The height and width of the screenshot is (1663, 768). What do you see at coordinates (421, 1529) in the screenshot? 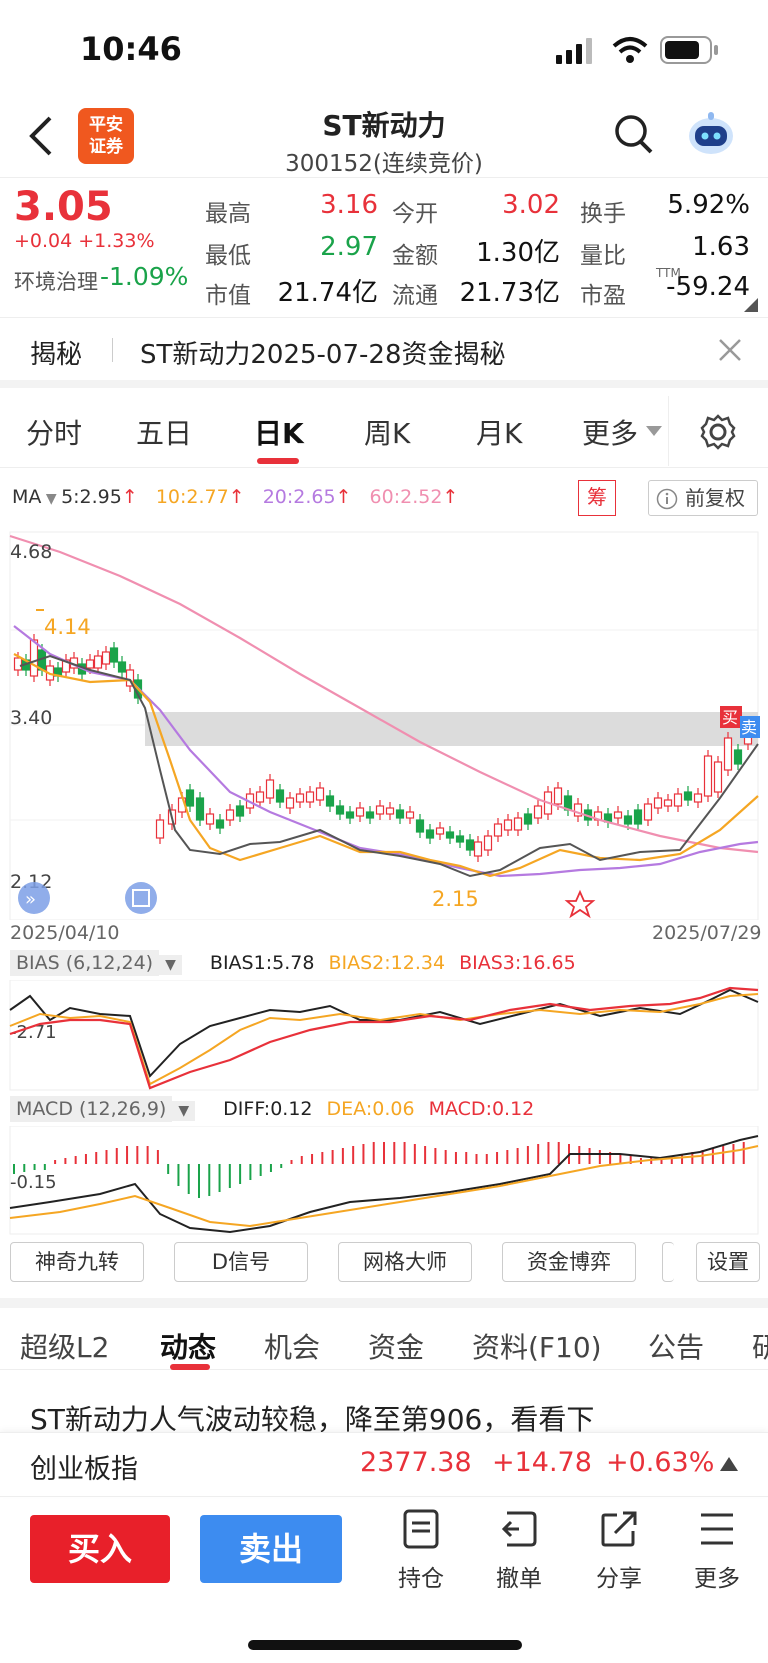
I see `holdings-icon` at bounding box center [421, 1529].